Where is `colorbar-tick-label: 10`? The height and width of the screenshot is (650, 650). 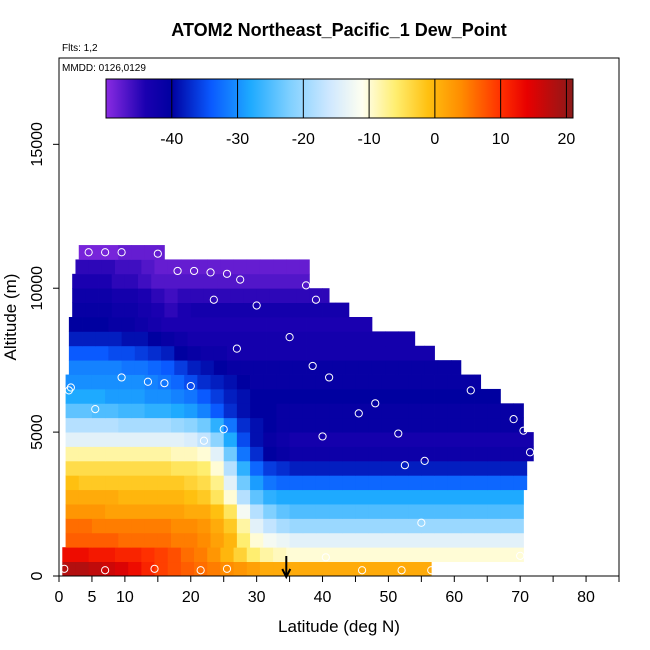
colorbar-tick-label: 10 is located at coordinates (501, 139).